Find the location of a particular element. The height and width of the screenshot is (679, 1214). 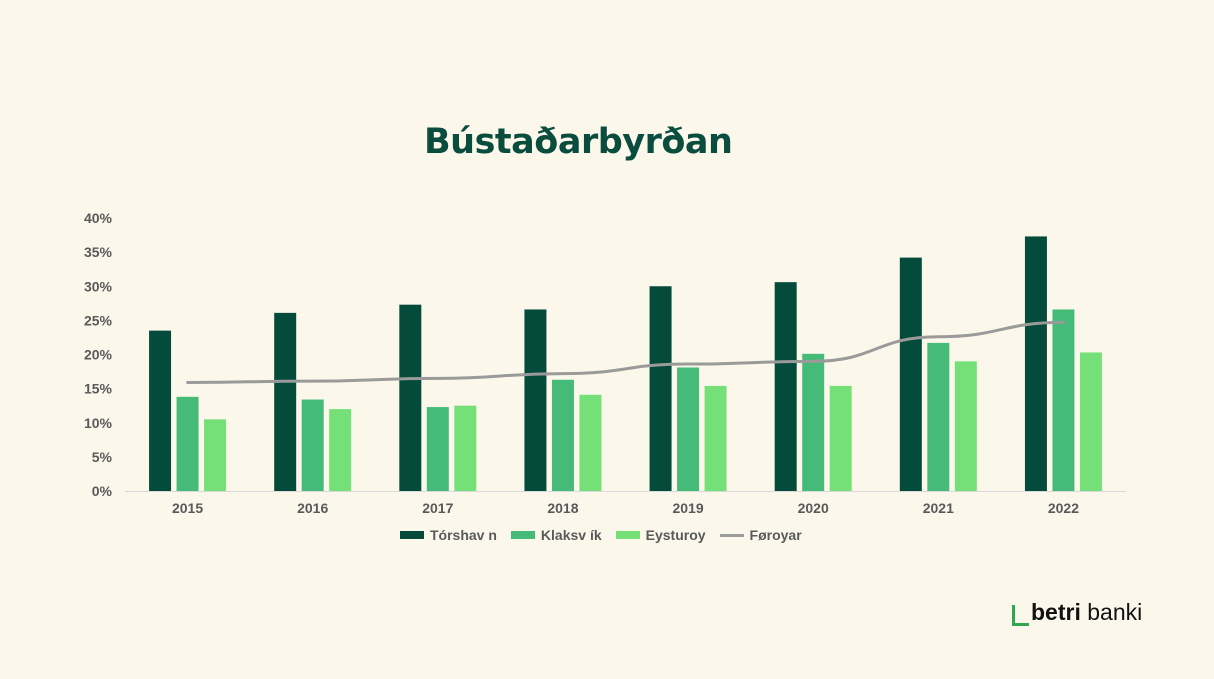

bar-trshavn-2021 is located at coordinates (910, 374).